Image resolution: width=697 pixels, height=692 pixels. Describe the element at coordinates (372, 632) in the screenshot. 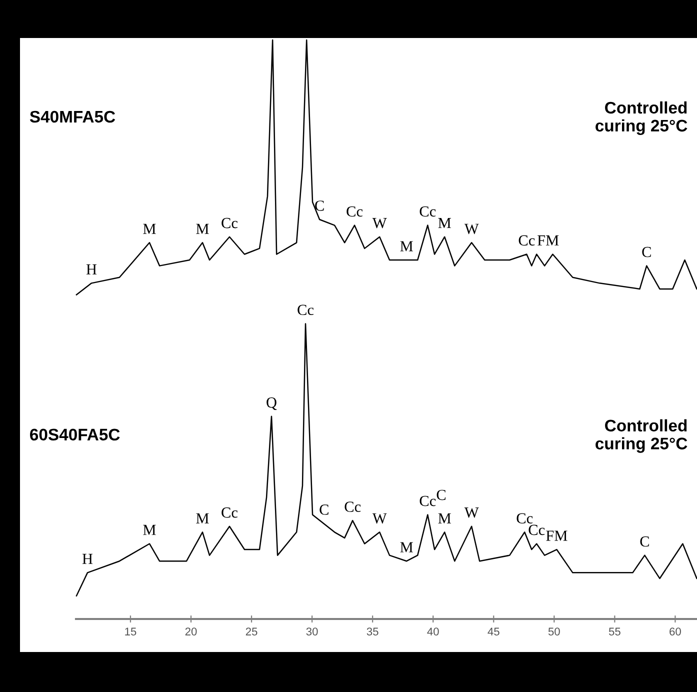

I see `x-tick-label: 35` at that location.